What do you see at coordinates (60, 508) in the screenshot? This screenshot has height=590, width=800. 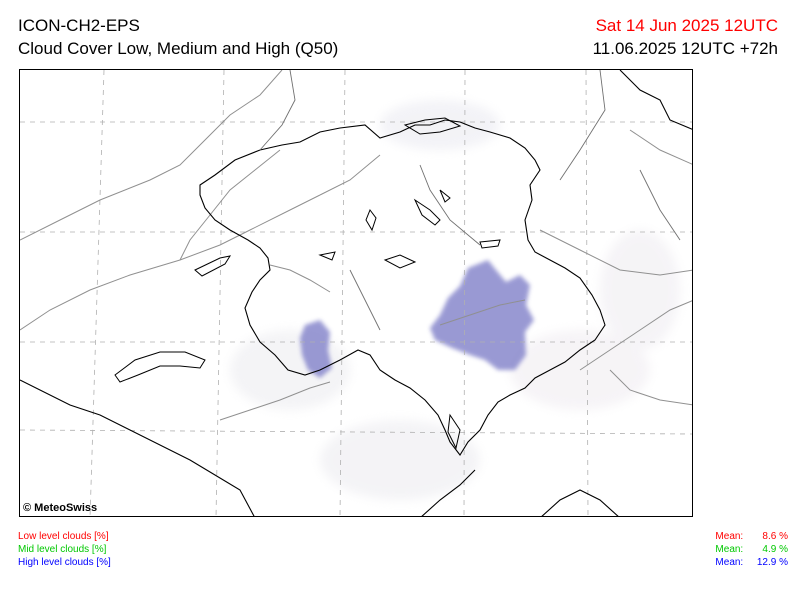 I see `copyright-label: © MeteoSwiss` at bounding box center [60, 508].